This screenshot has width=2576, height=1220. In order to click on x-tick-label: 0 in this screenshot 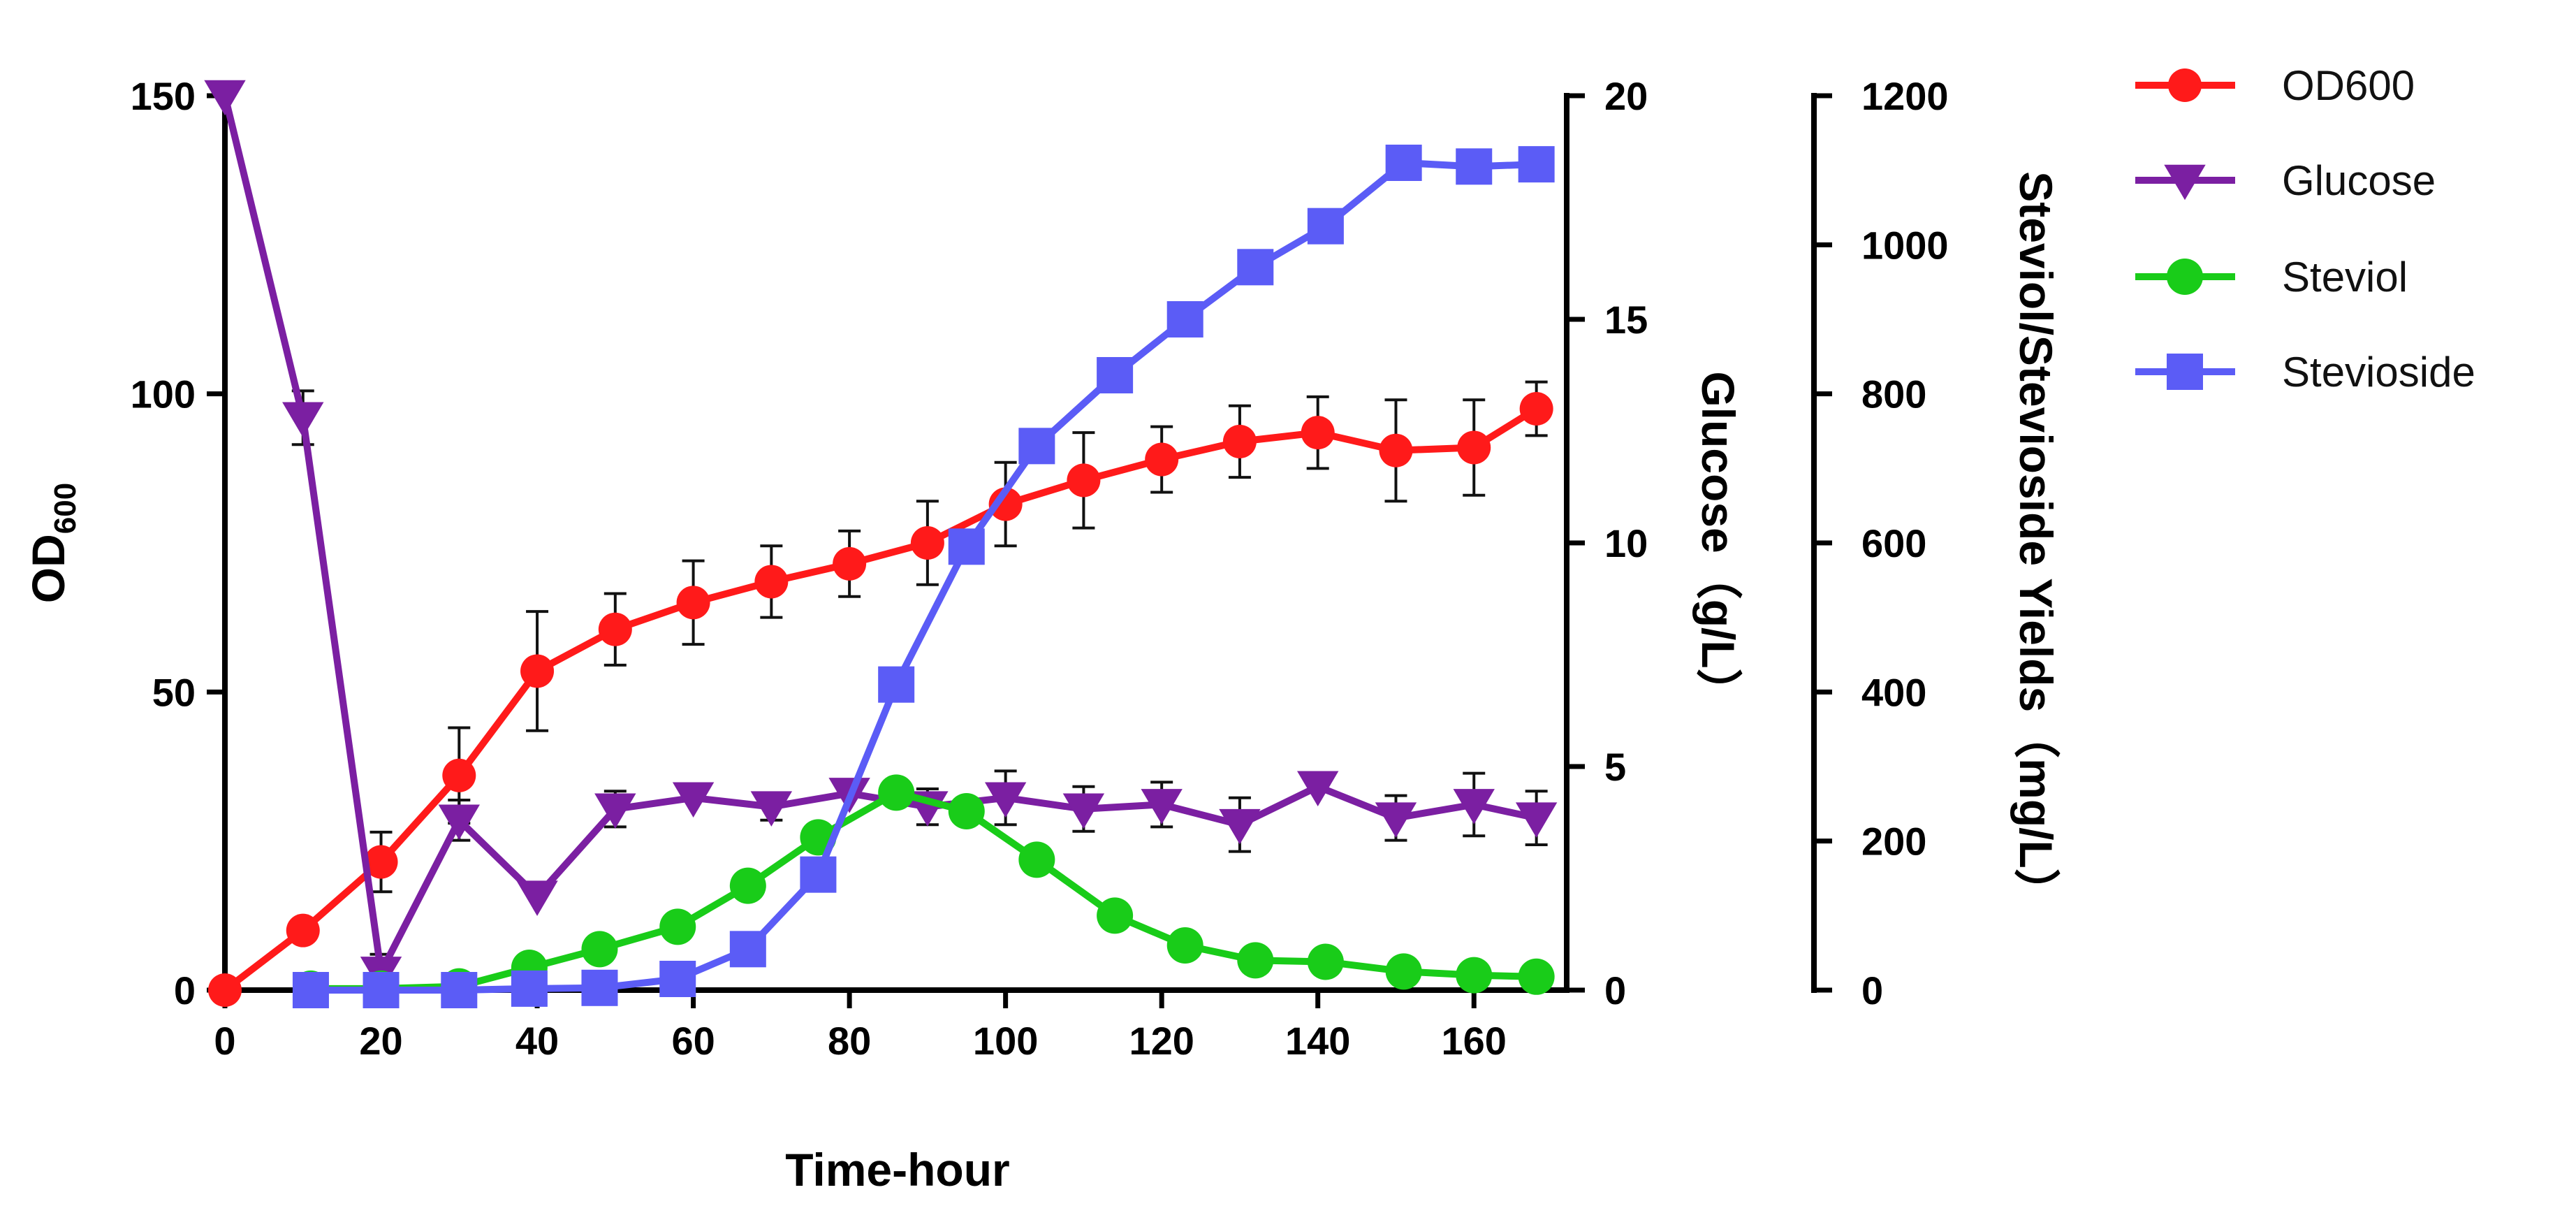, I will do `click(225, 1041)`.